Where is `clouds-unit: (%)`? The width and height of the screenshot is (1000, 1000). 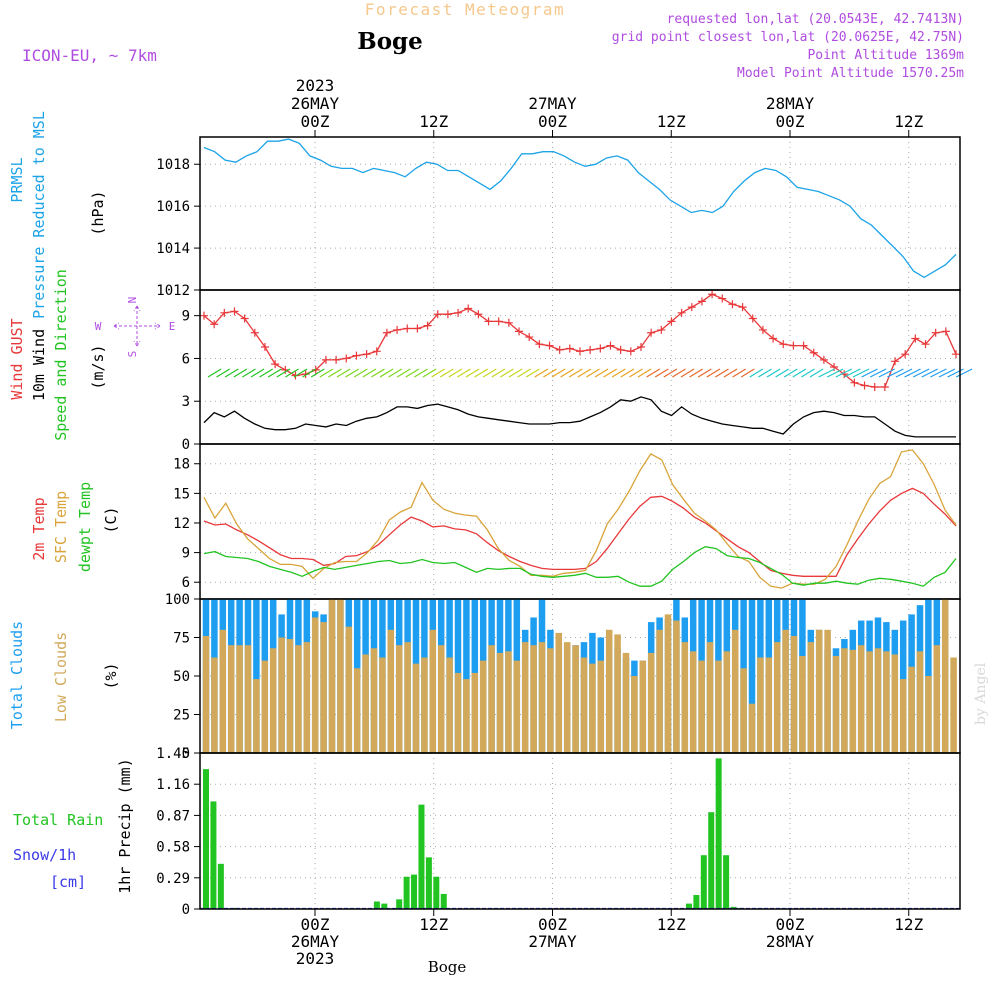
clouds-unit: (%) is located at coordinates (111, 675).